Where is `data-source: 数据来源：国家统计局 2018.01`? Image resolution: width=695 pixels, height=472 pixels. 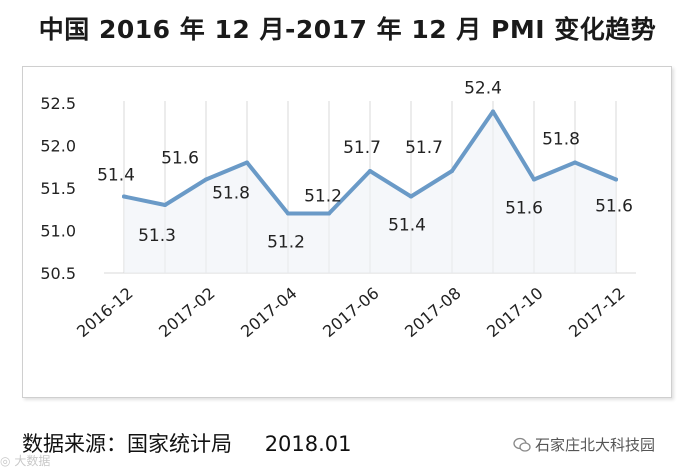 data-source: 数据来源：国家统计局 2018.01 is located at coordinates (187, 443).